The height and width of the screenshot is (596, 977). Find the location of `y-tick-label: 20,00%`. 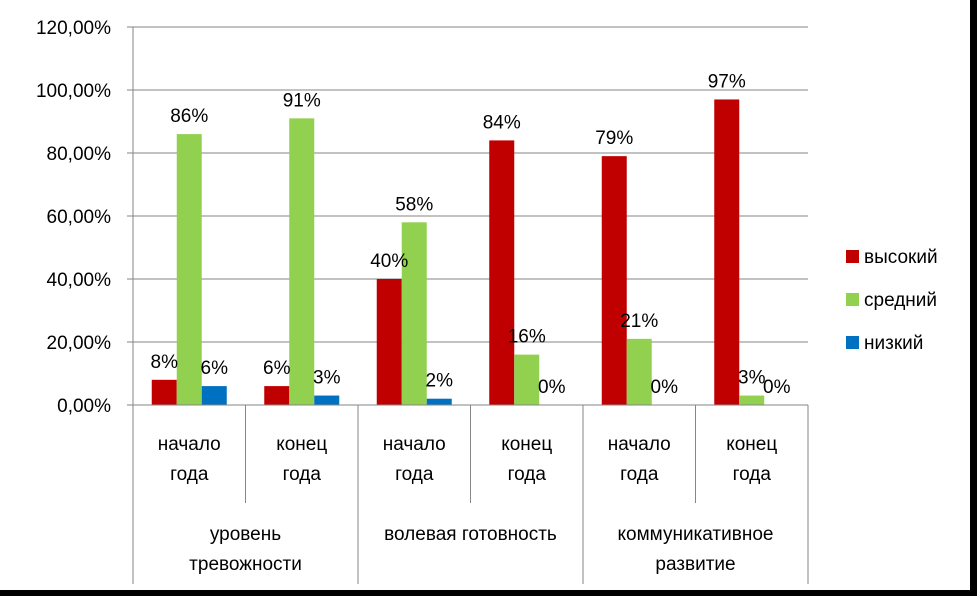

y-tick-label: 20,00% is located at coordinates (79, 343).